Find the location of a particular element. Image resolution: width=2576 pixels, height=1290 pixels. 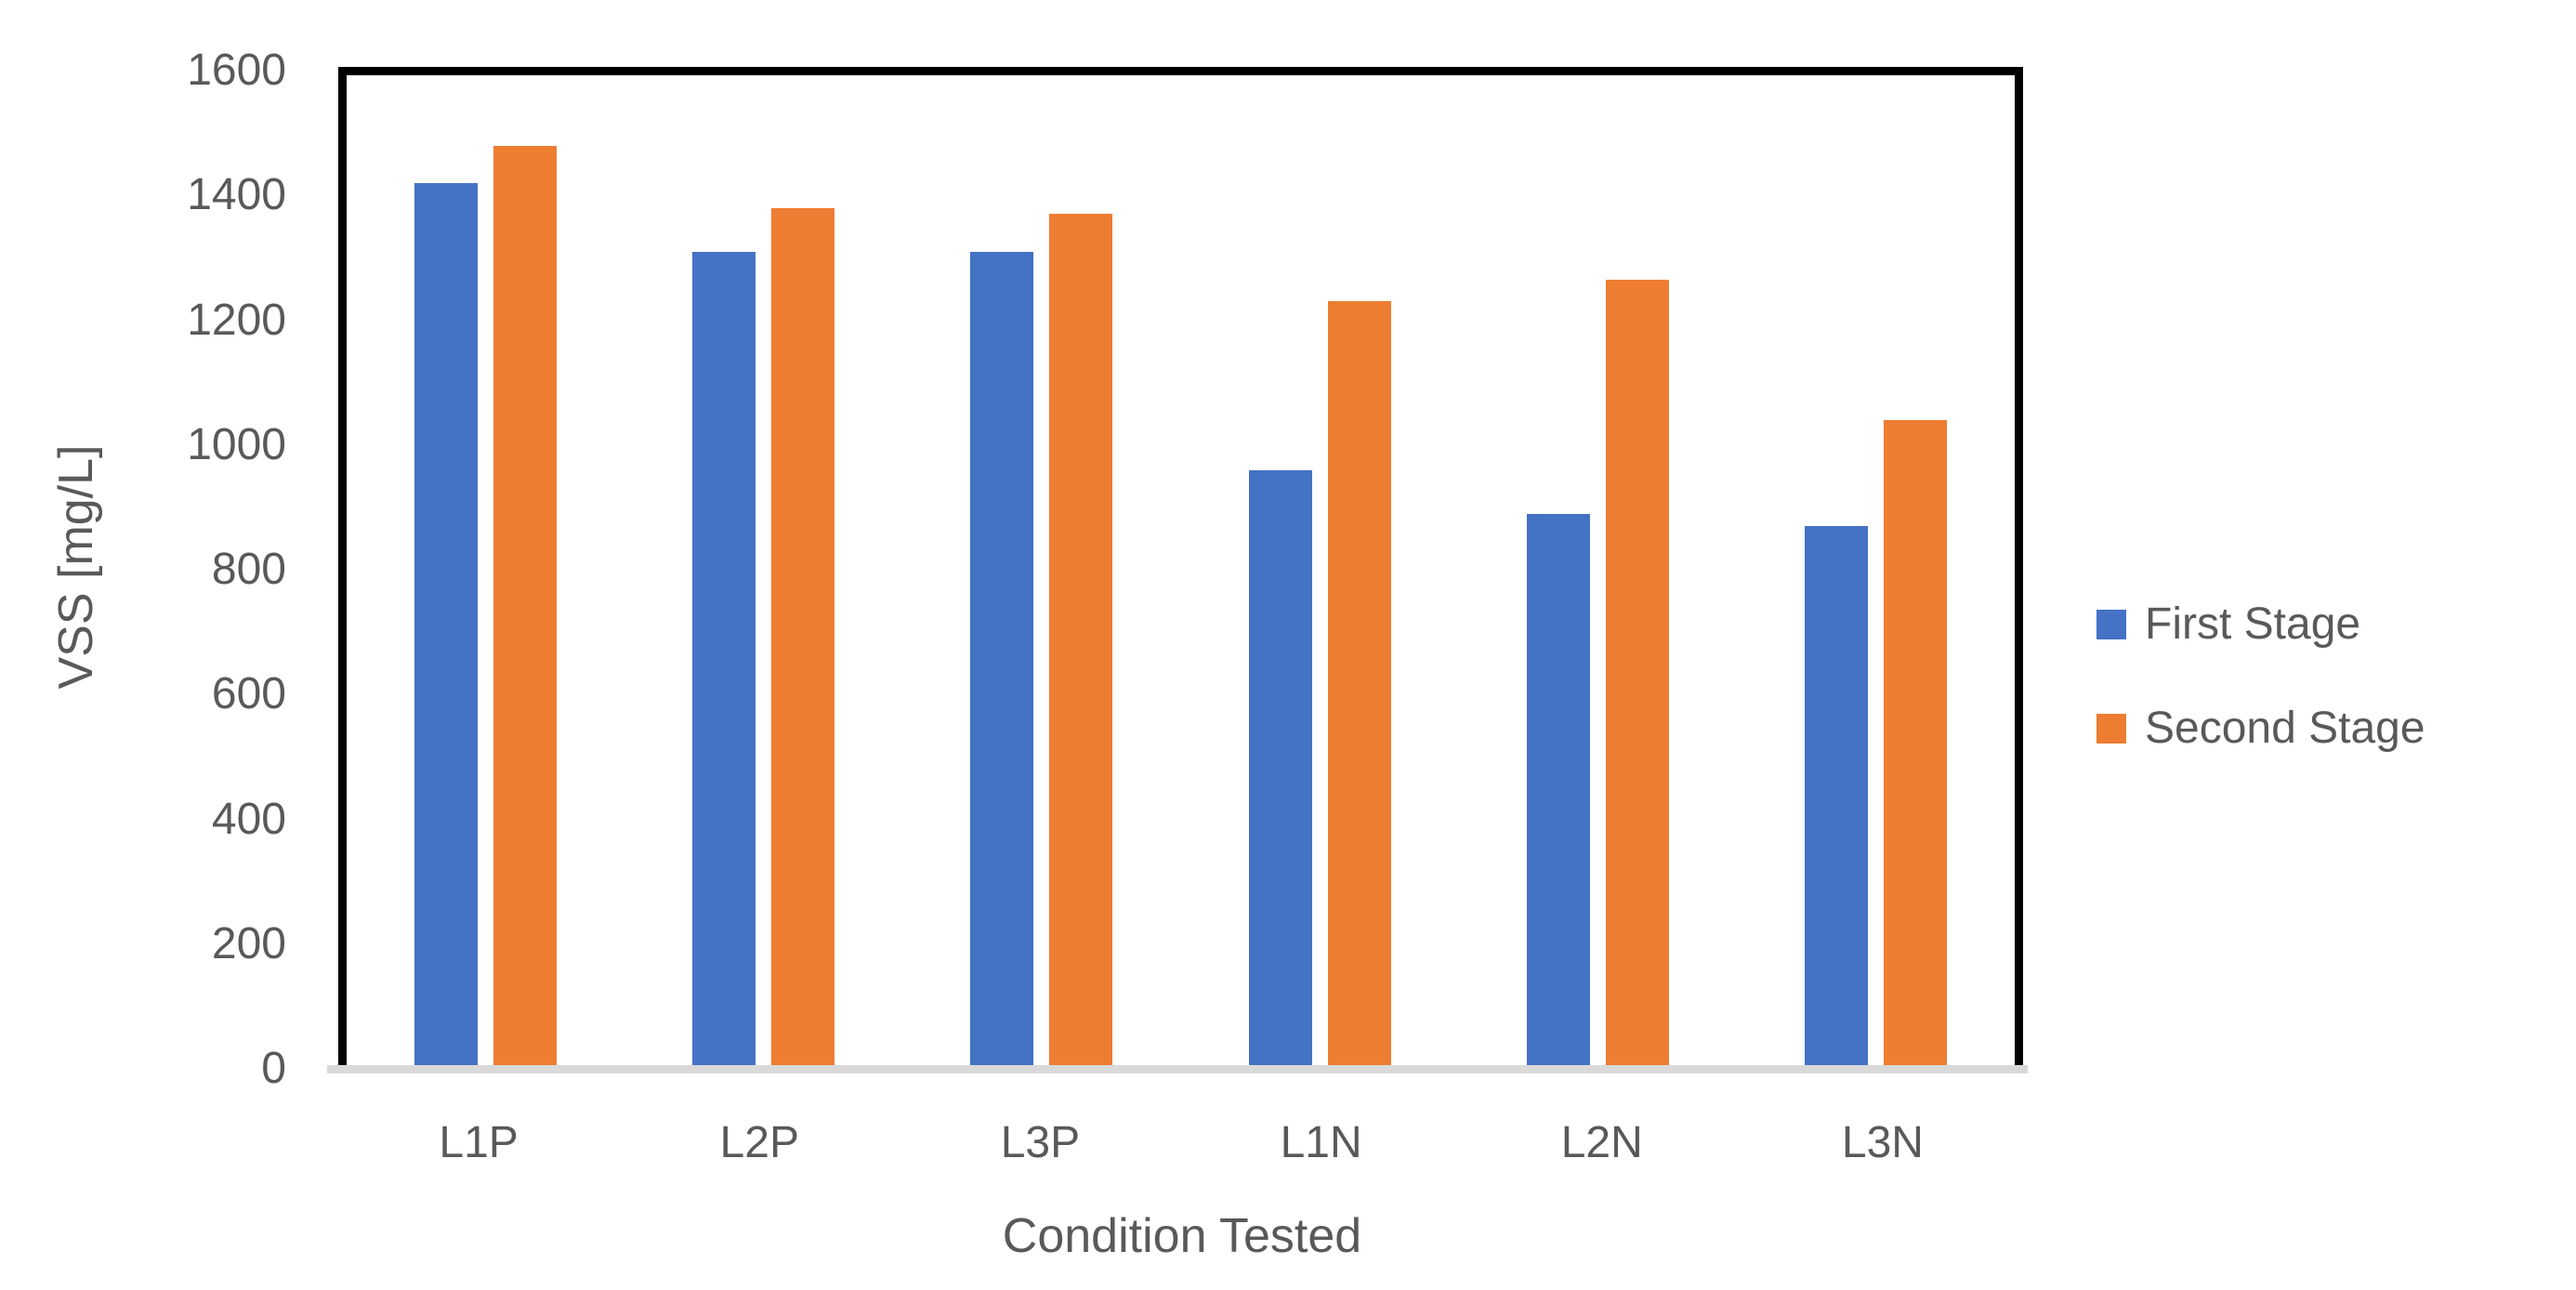

bar-l2n-first-stage is located at coordinates (1558, 791).